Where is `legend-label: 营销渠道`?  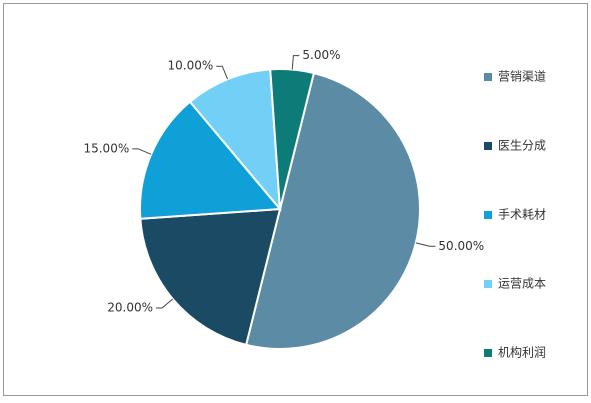 legend-label: 营销渠道 is located at coordinates (522, 77).